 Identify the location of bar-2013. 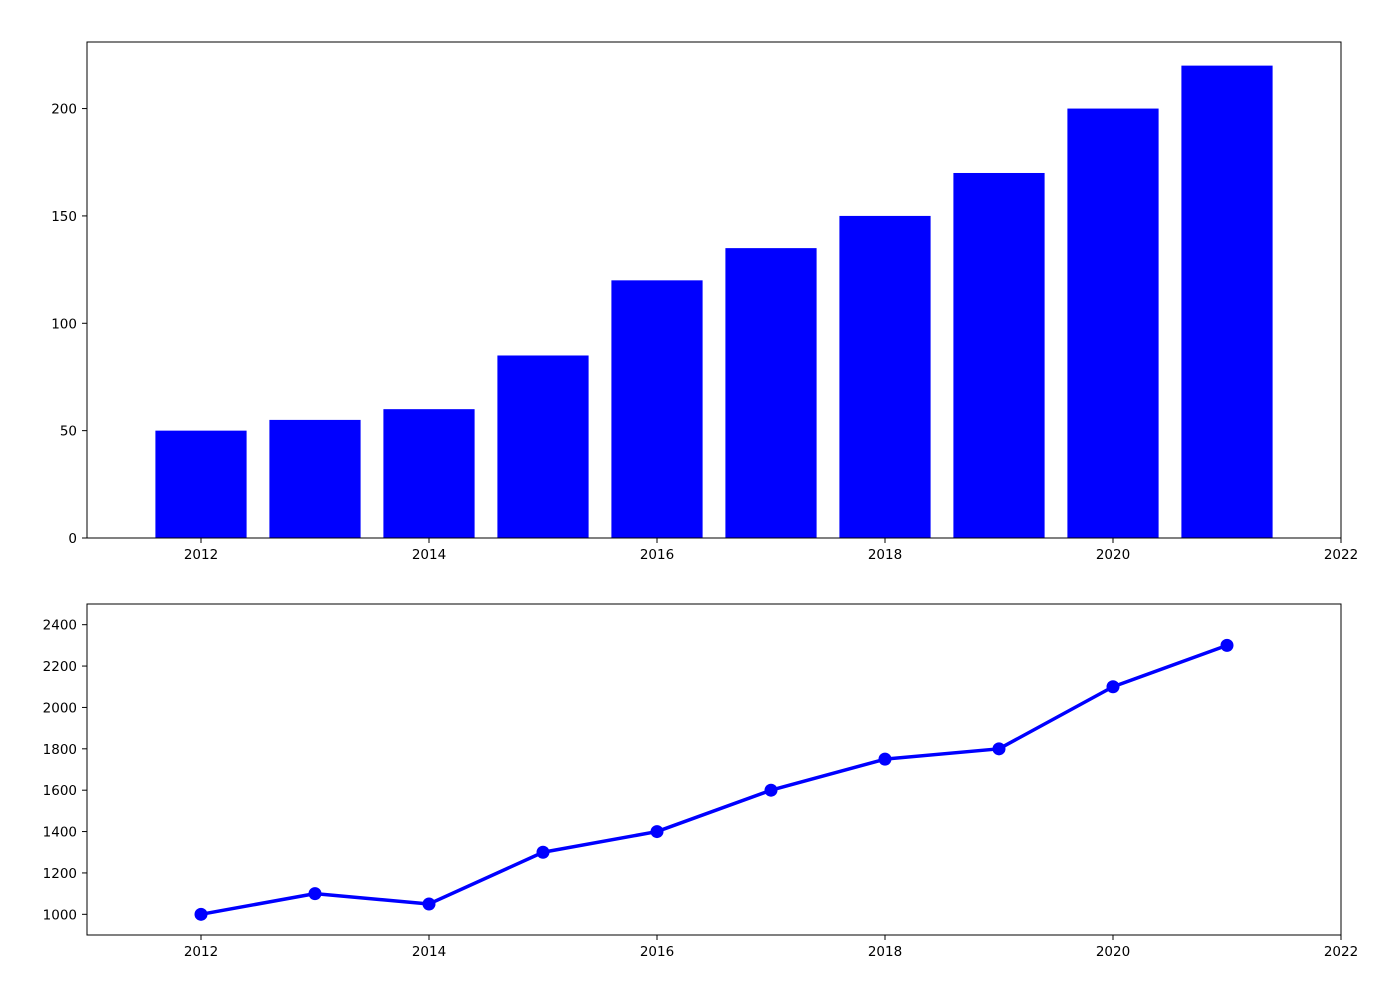
(315, 478).